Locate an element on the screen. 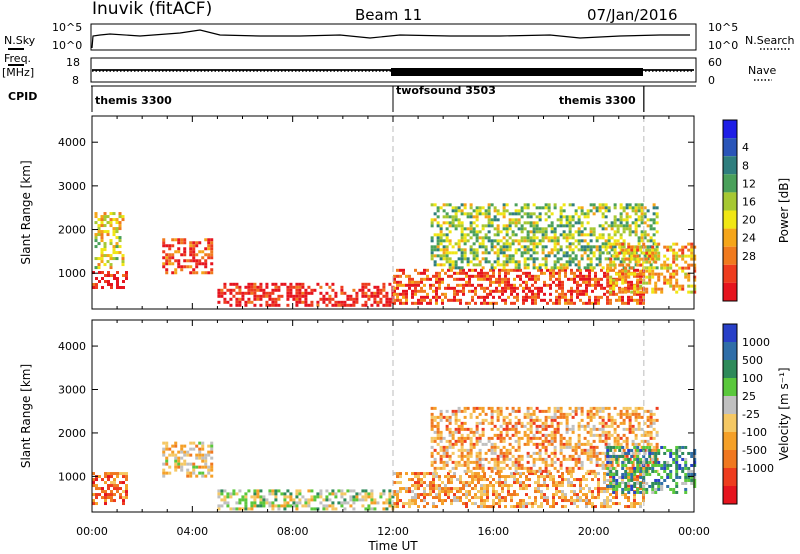 The height and width of the screenshot is (554, 800). freq-label: Freq. is located at coordinates (17, 58).